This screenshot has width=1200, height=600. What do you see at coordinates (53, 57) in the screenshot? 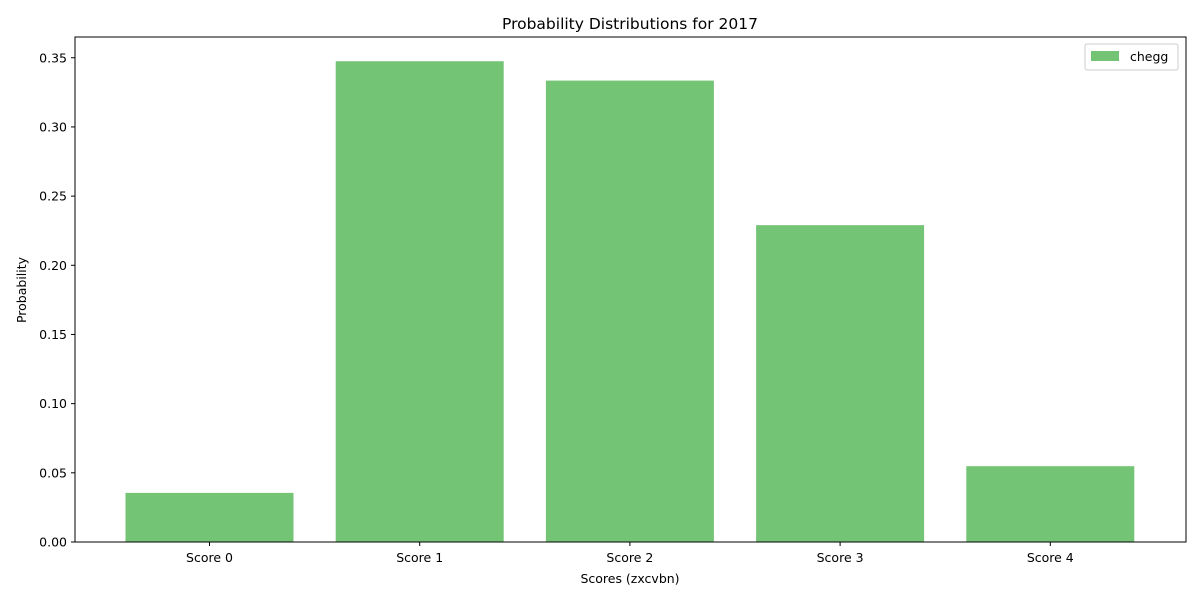
I see `y-tick-label: 0.35` at bounding box center [53, 57].